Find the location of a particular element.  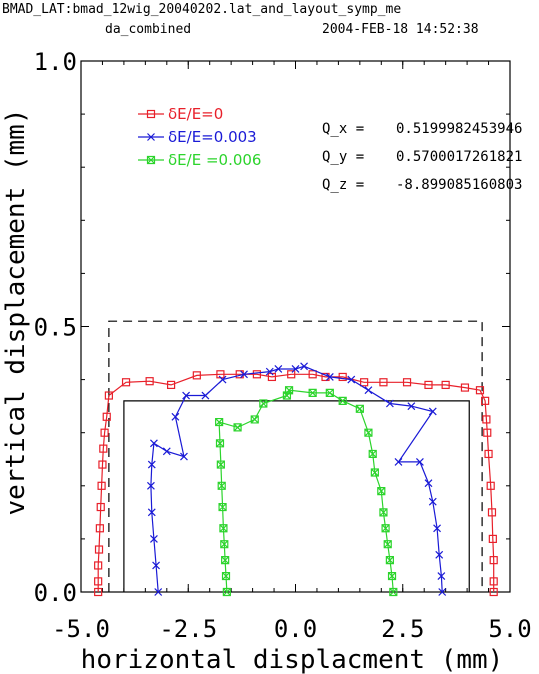

x-tick-label: 5.0 is located at coordinates (509, 629).